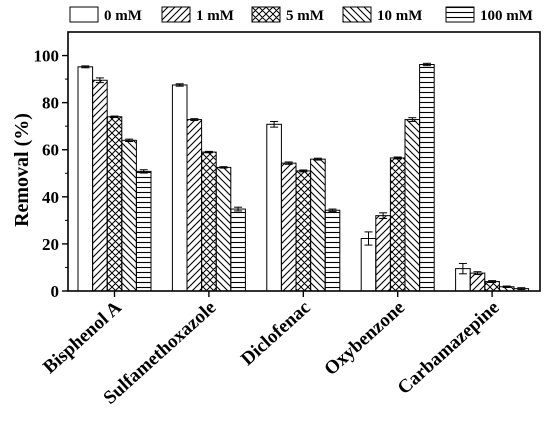  I want to click on y-tick-label: 40, so click(50, 197).